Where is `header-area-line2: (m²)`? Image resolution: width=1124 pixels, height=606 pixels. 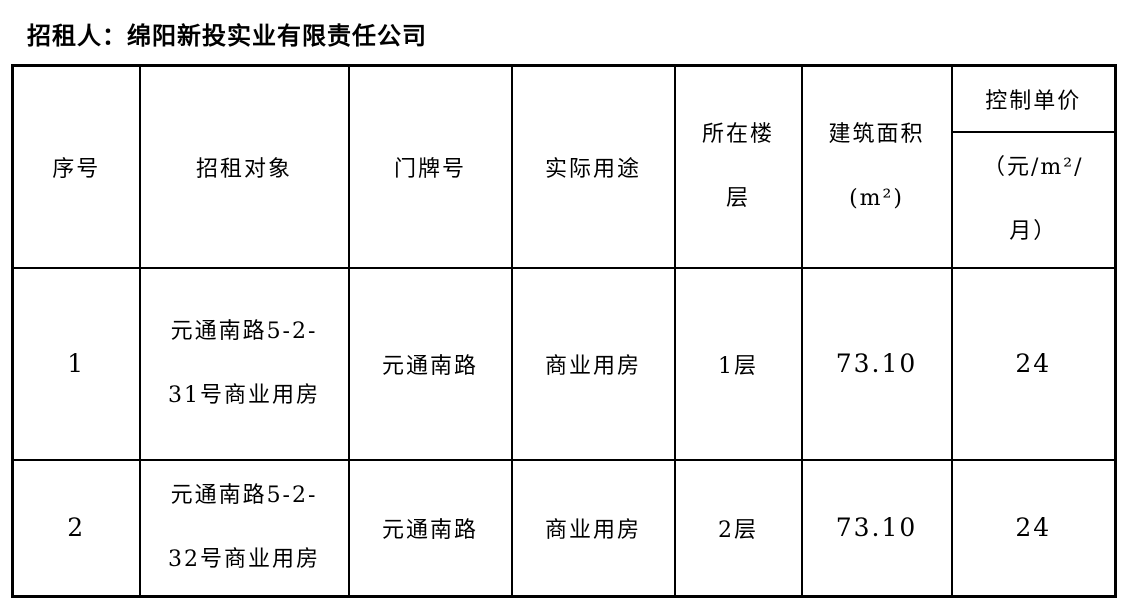 header-area-line2: (m²) is located at coordinates (876, 198).